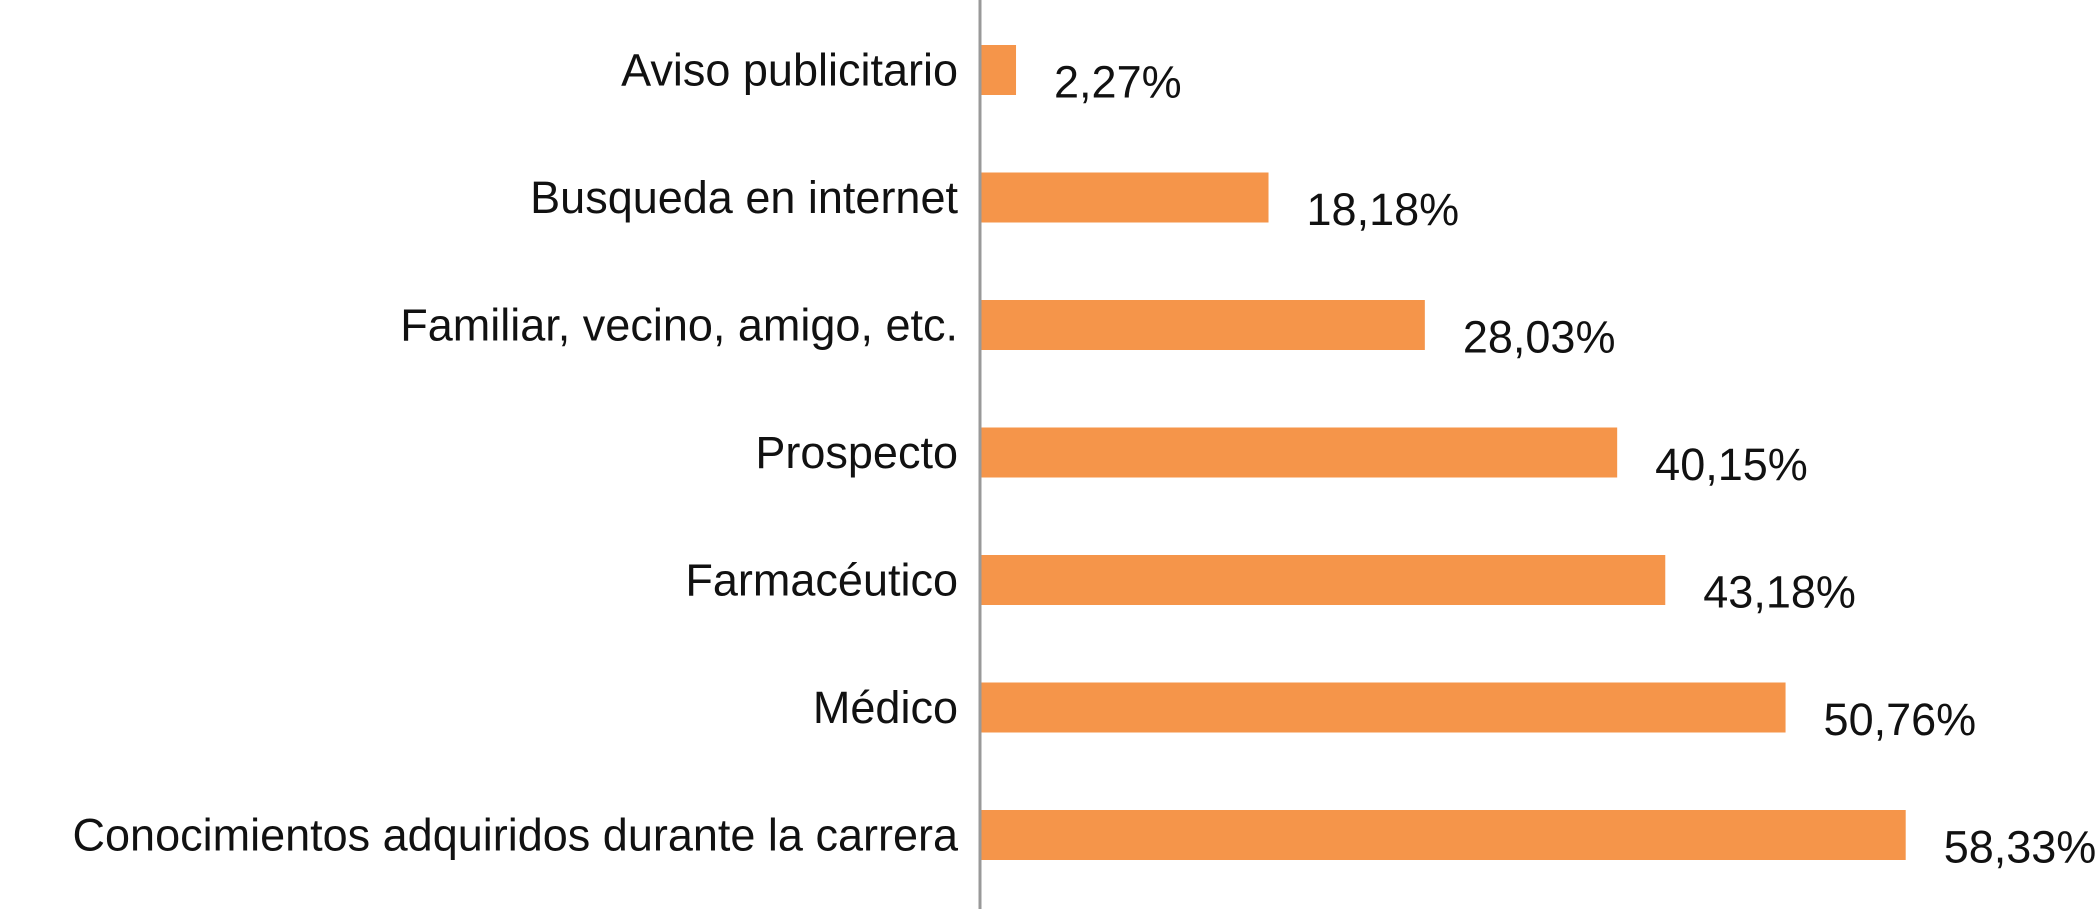 This screenshot has height=909, width=2100. What do you see at coordinates (744, 197) in the screenshot?
I see `category-label-1: Busqueda en internet` at bounding box center [744, 197].